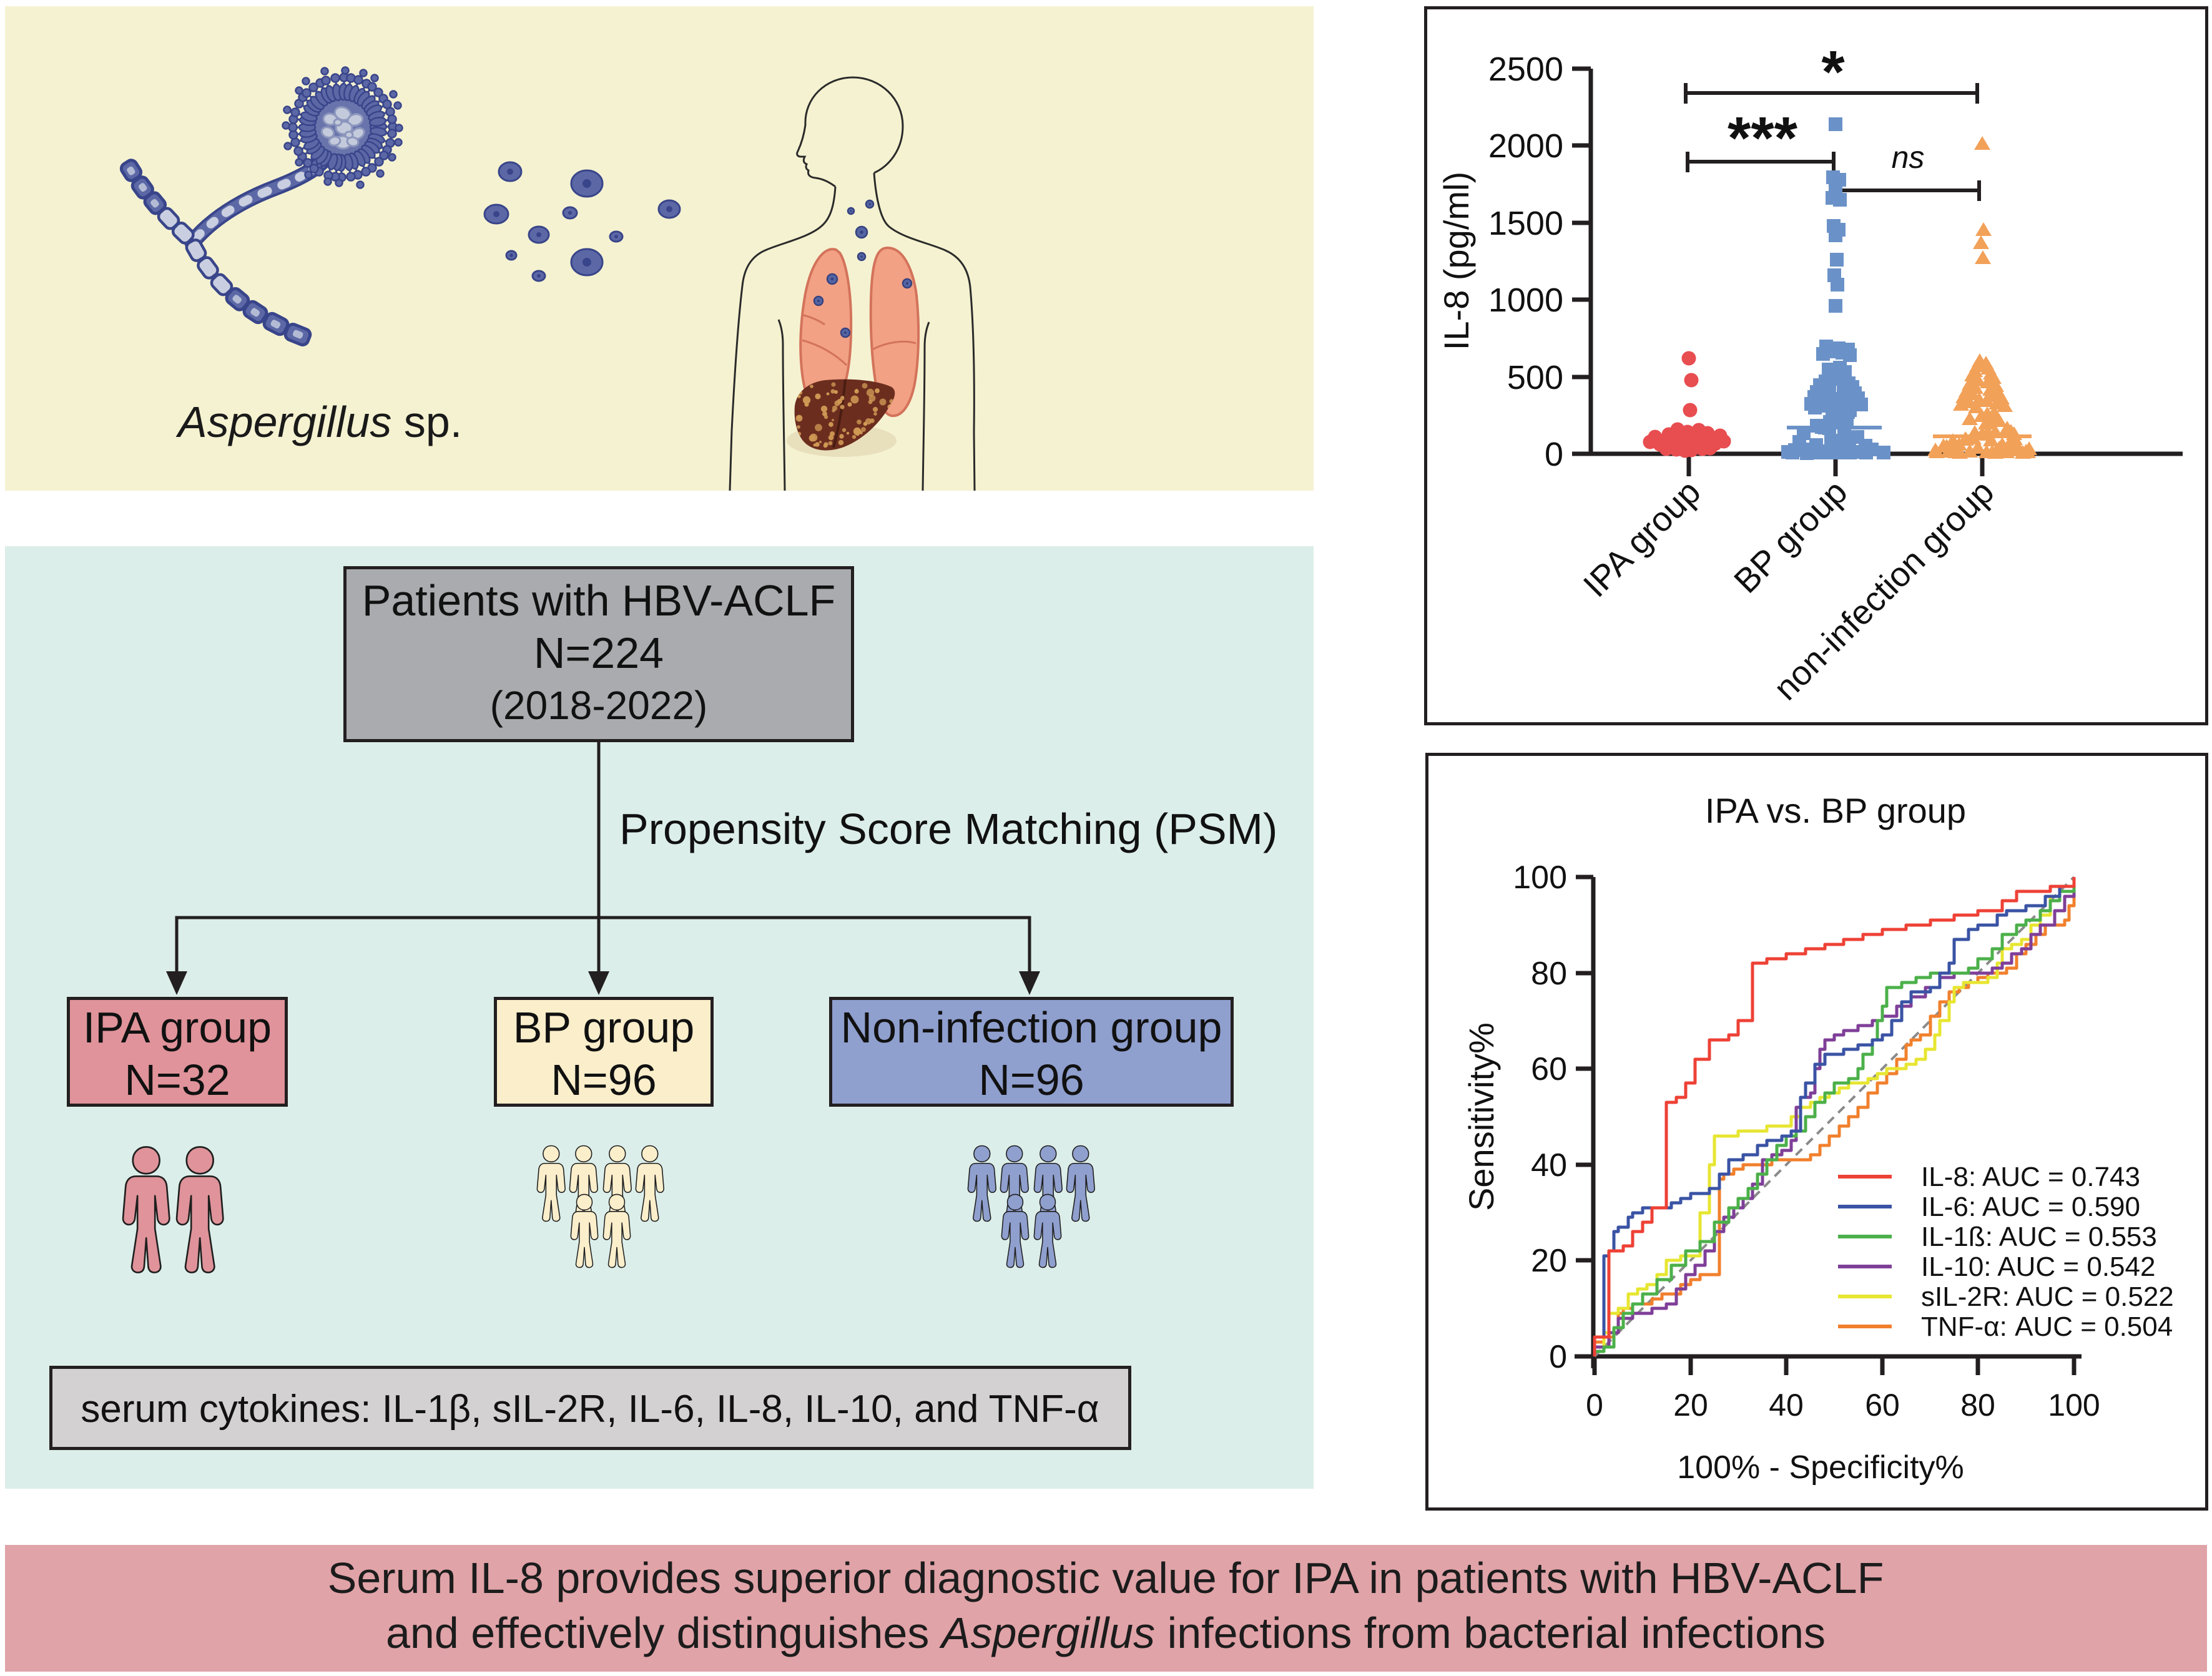  I want to click on svg-text: IL-1ß: AUC = 0.553, so click(2039, 1237).